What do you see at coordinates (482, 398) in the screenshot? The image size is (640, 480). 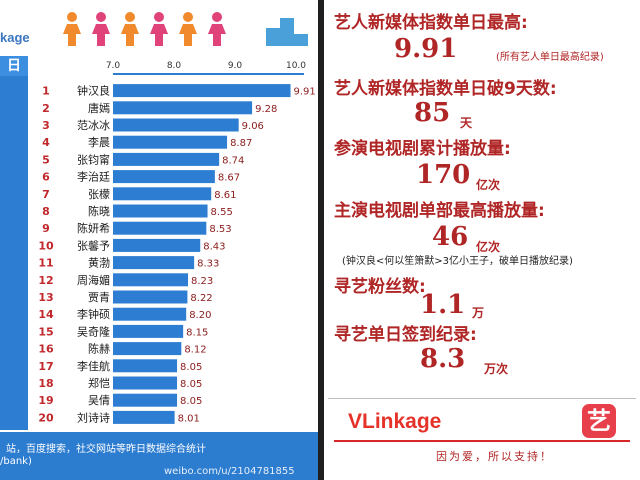 I see `divider-line` at bounding box center [482, 398].